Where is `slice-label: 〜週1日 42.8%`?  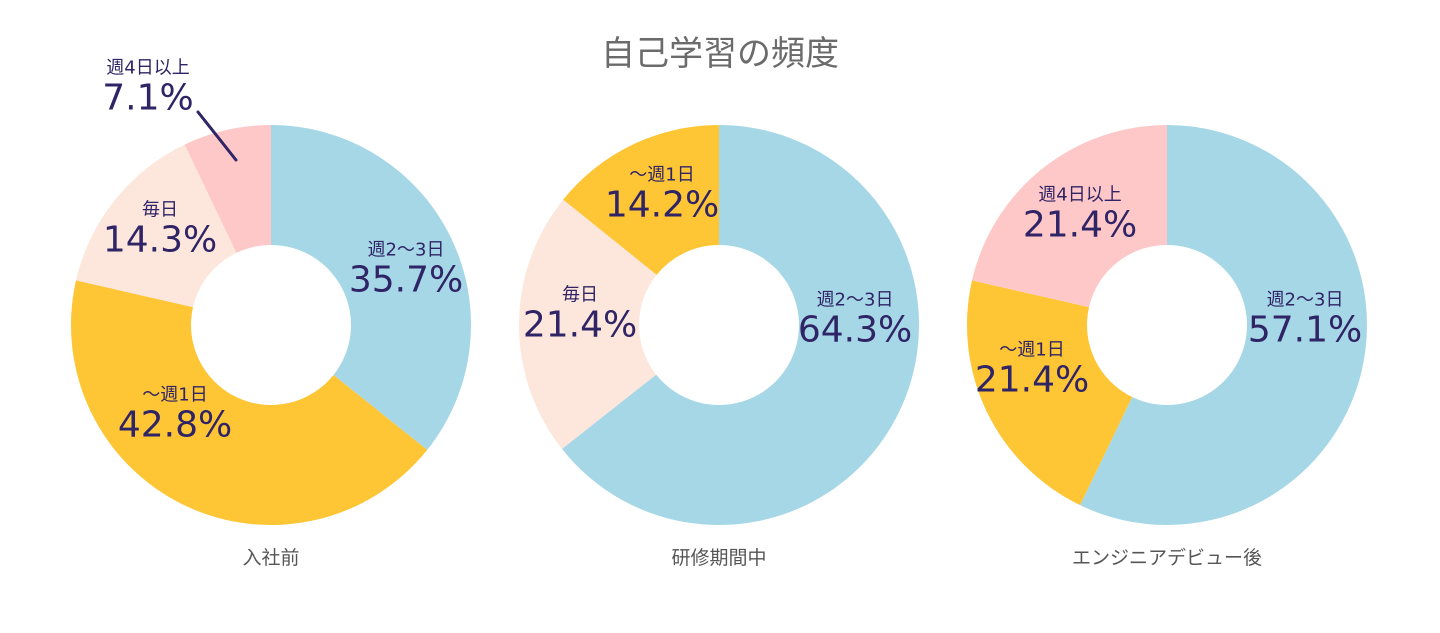
slice-label: 〜週1日 42.8% is located at coordinates (175, 414).